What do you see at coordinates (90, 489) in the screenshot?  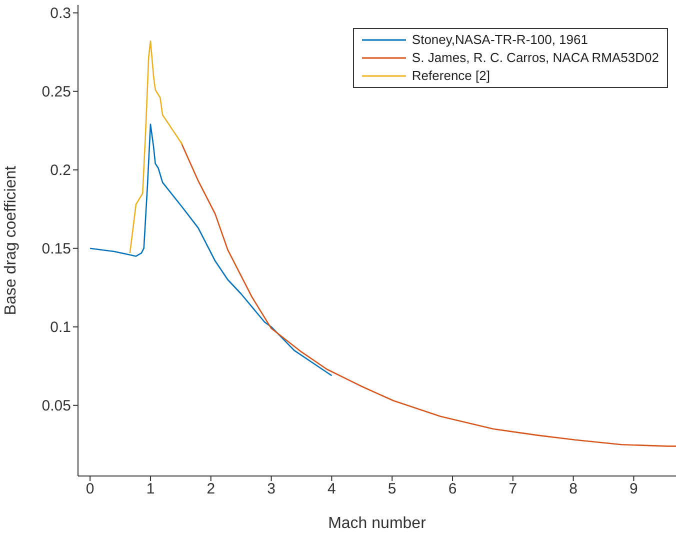 I see `x-tick-label: 0` at bounding box center [90, 489].